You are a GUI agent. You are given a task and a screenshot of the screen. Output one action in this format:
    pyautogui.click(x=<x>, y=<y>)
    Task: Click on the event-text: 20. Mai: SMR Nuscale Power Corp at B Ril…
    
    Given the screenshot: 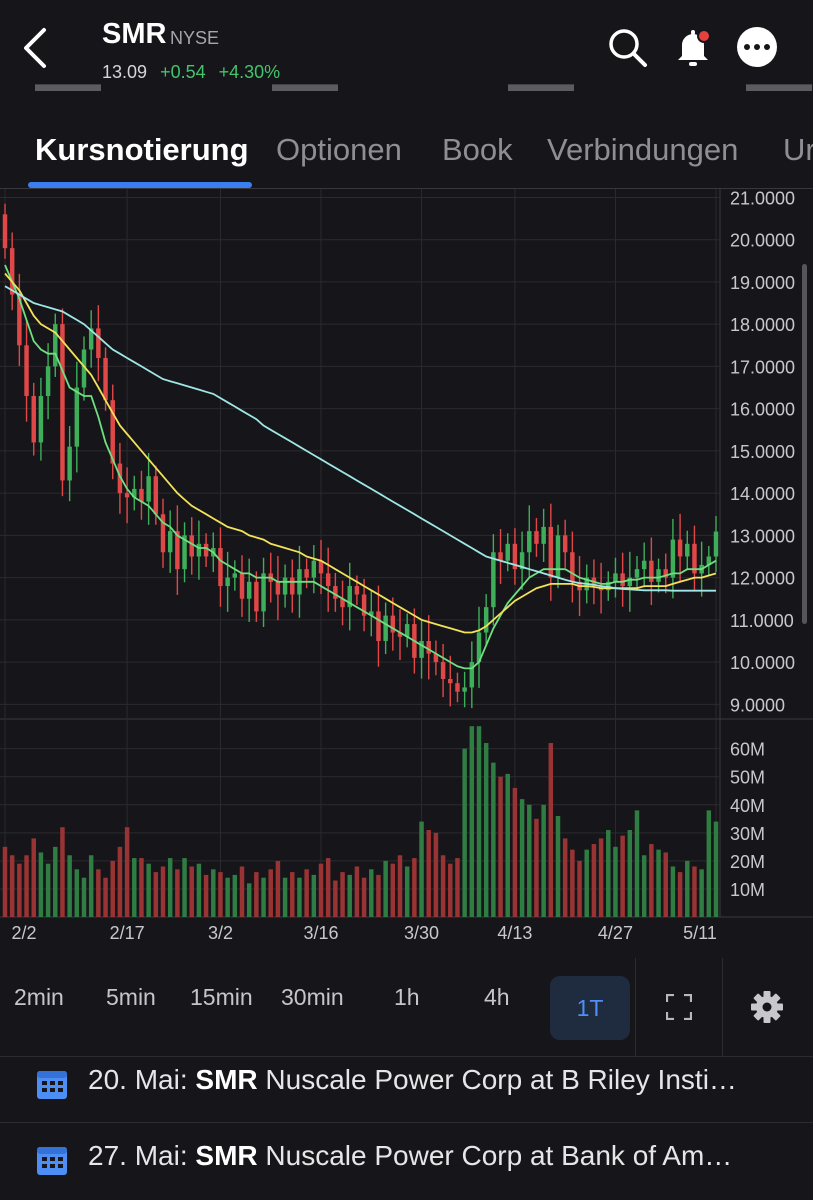 What is the action you would take?
    pyautogui.click(x=428, y=1080)
    